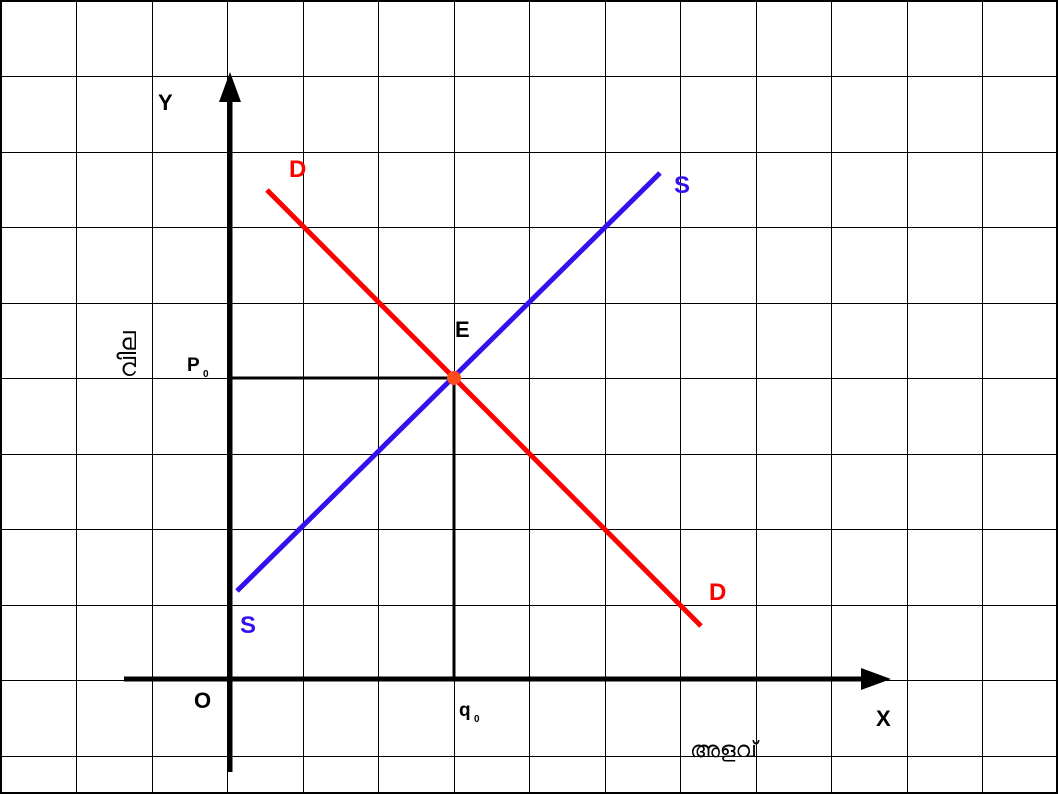 The image size is (1058, 794). What do you see at coordinates (876, 679) in the screenshot?
I see `x-axis-arrow` at bounding box center [876, 679].